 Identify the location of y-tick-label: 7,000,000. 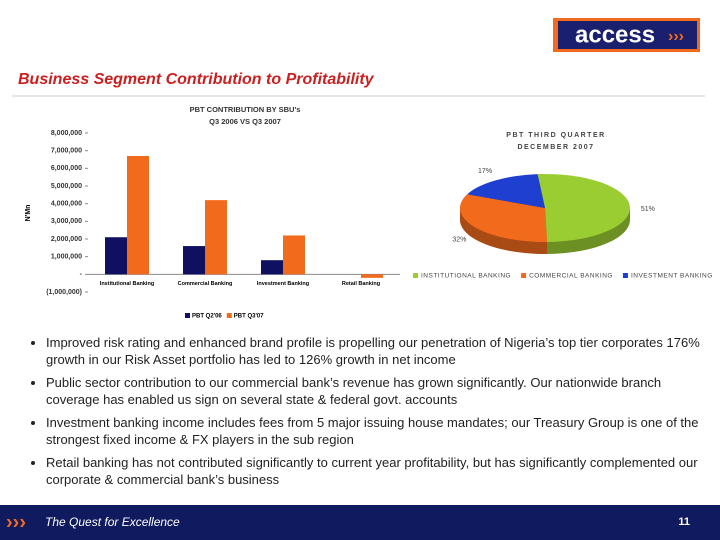
(66, 151).